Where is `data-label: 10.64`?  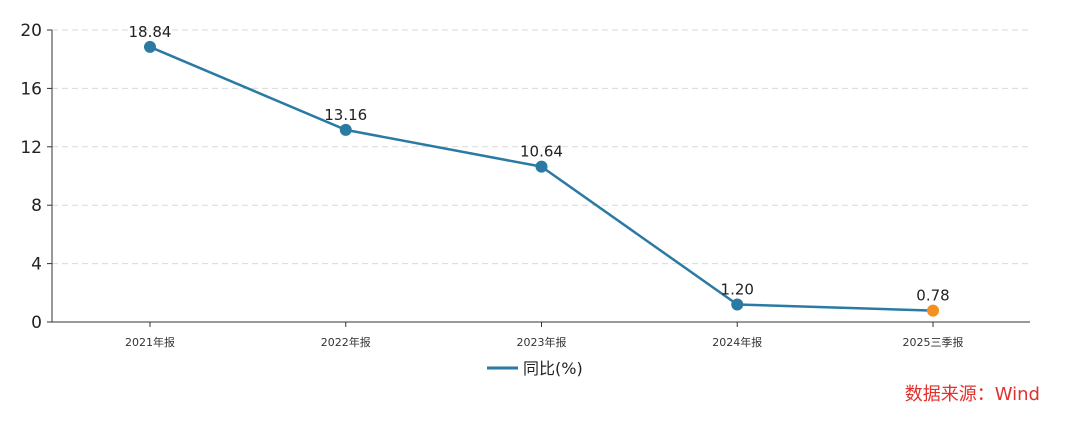 data-label: 10.64 is located at coordinates (541, 152).